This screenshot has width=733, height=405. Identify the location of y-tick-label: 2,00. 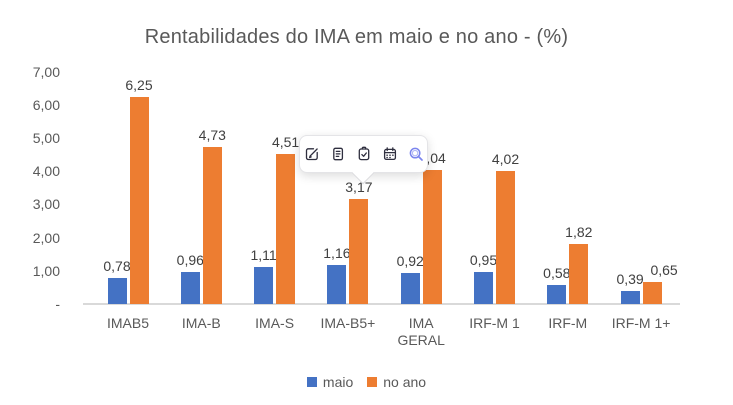
(46, 237).